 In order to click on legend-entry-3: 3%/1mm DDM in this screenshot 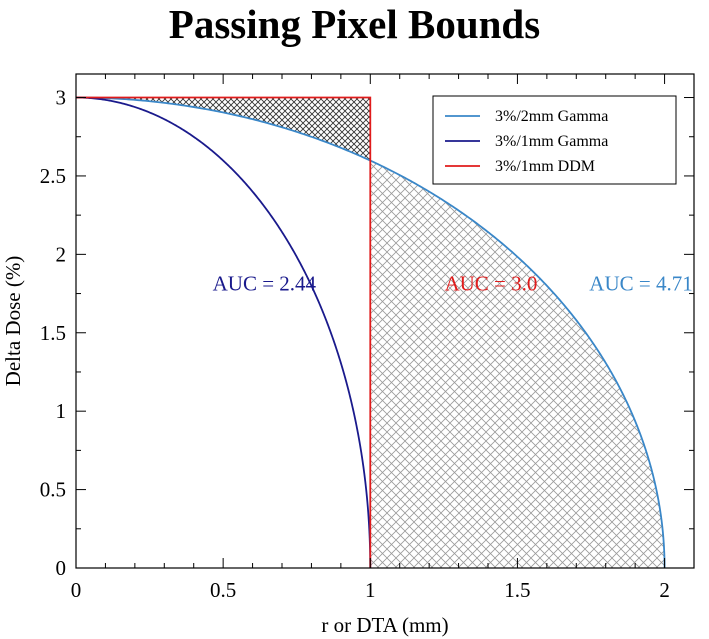, I will do `click(545, 166)`.